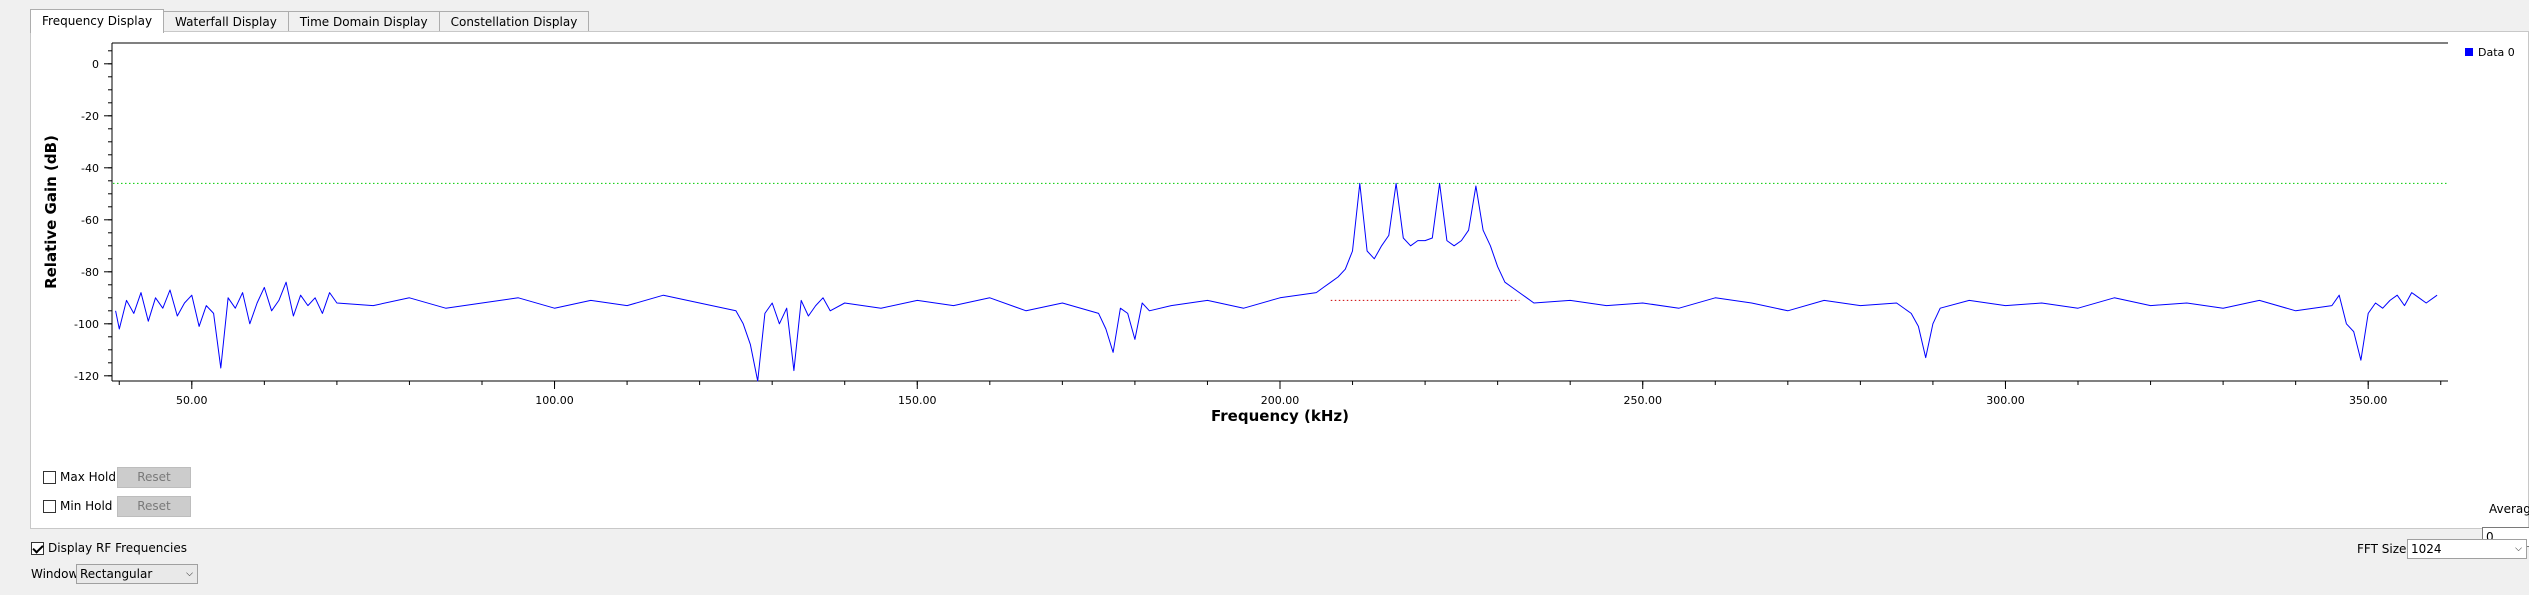  What do you see at coordinates (97, 21) in the screenshot?
I see `tab-frequency-display: Frequency Display` at bounding box center [97, 21].